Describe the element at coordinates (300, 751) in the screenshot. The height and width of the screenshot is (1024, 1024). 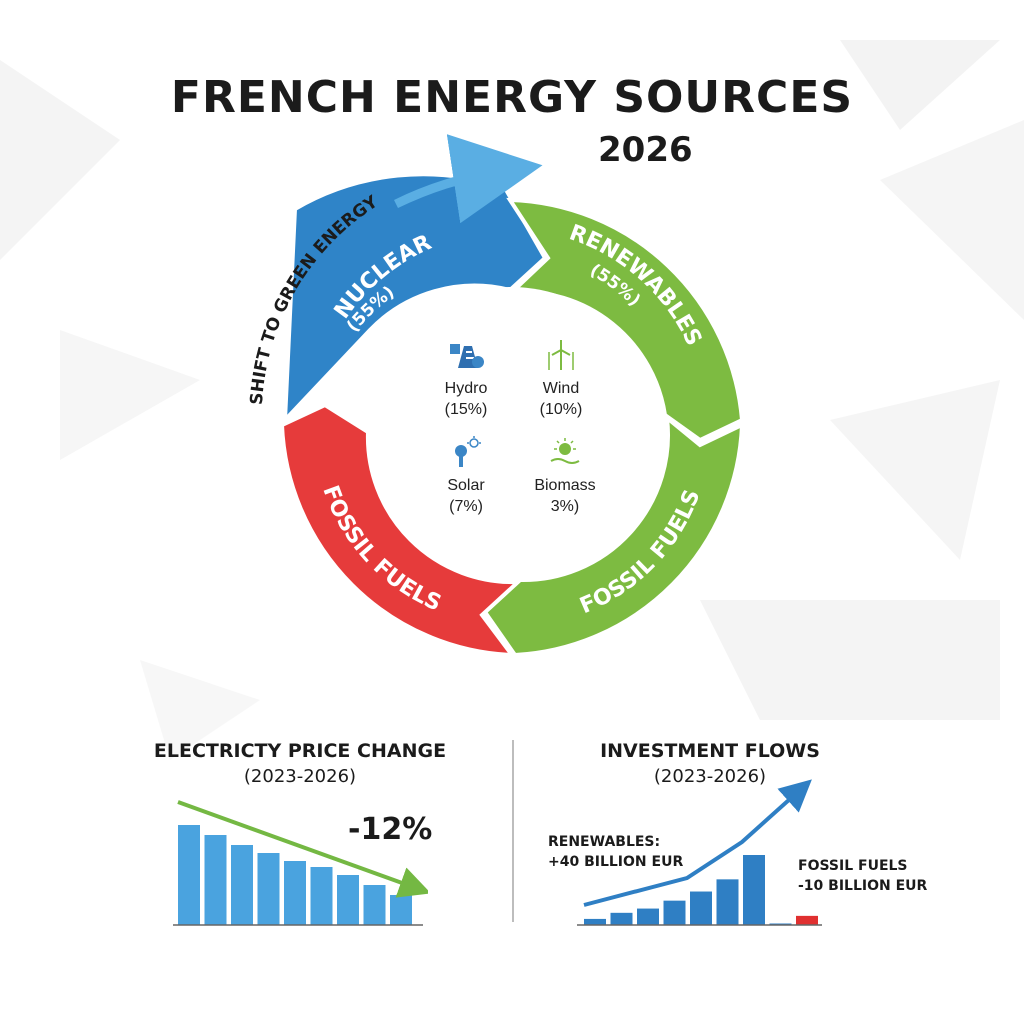
I see `price-chart-title: ELECTRICTY PRICE CHANGE` at that location.